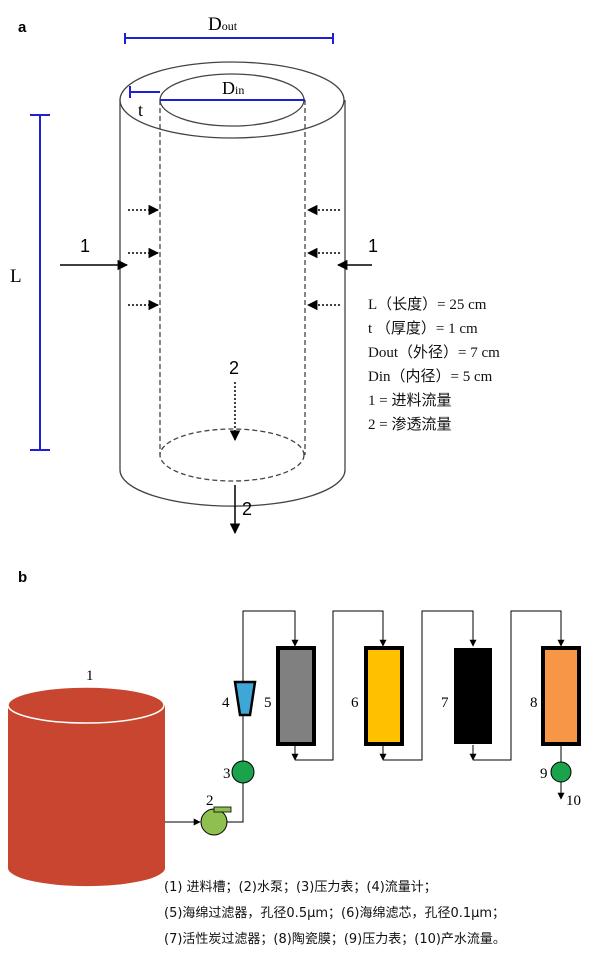  I want to click on legend-line: Din（内径）= 5 cm, so click(430, 377).